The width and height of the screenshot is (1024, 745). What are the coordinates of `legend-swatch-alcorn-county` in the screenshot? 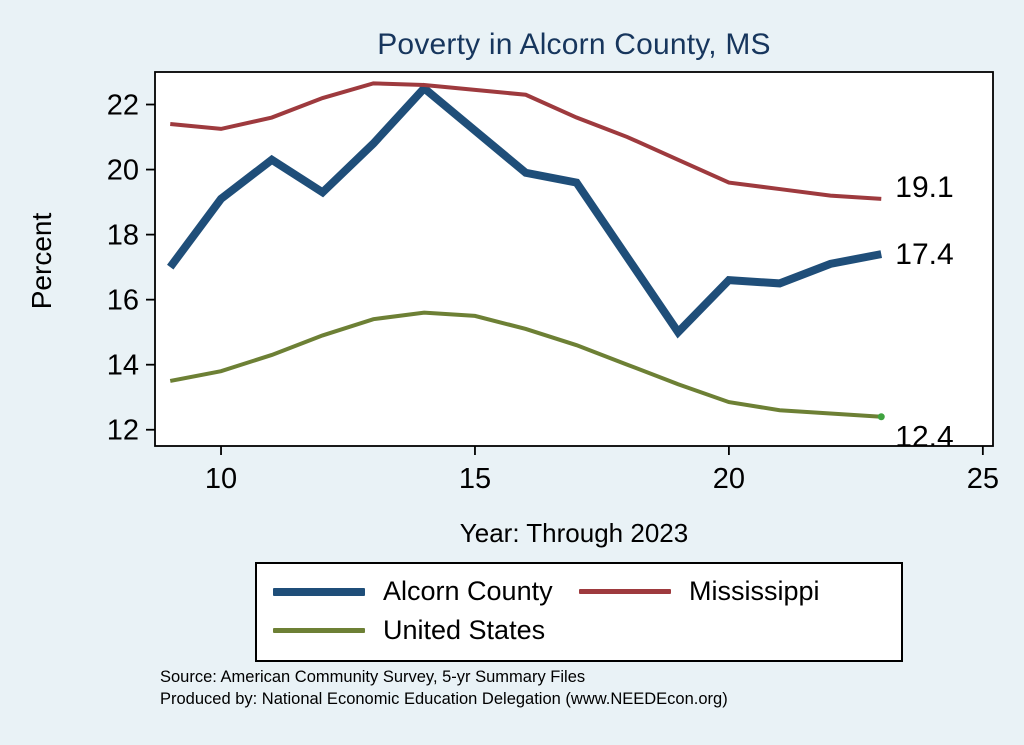 It's located at (319, 591).